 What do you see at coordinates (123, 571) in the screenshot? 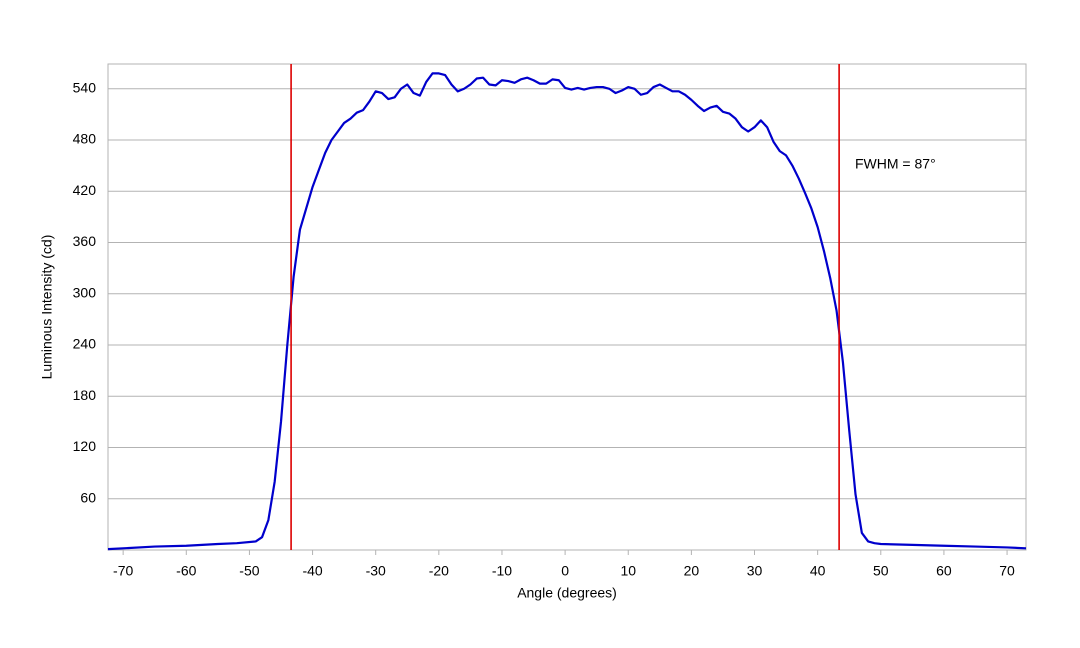
I see `x-tick-label: -70` at bounding box center [123, 571].